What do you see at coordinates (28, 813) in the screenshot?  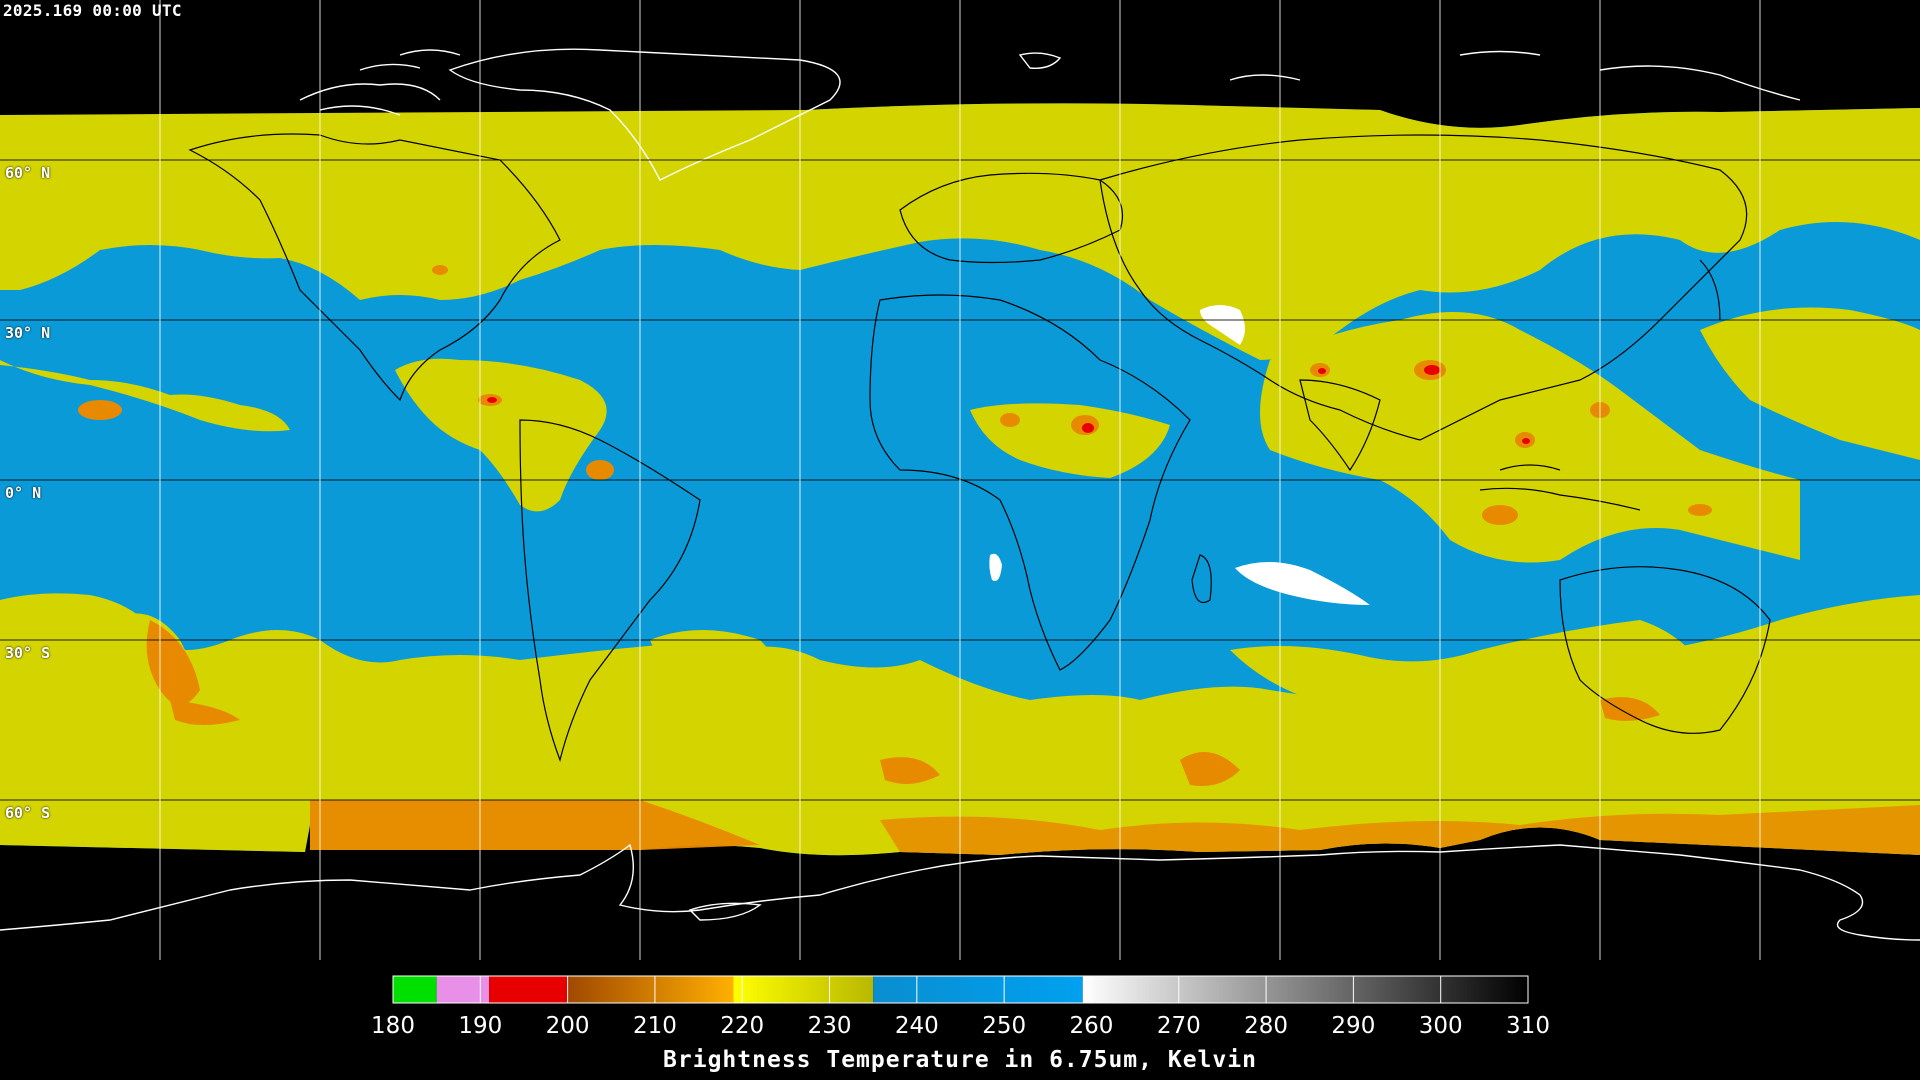 I see `lat-label-60s: 60° S` at bounding box center [28, 813].